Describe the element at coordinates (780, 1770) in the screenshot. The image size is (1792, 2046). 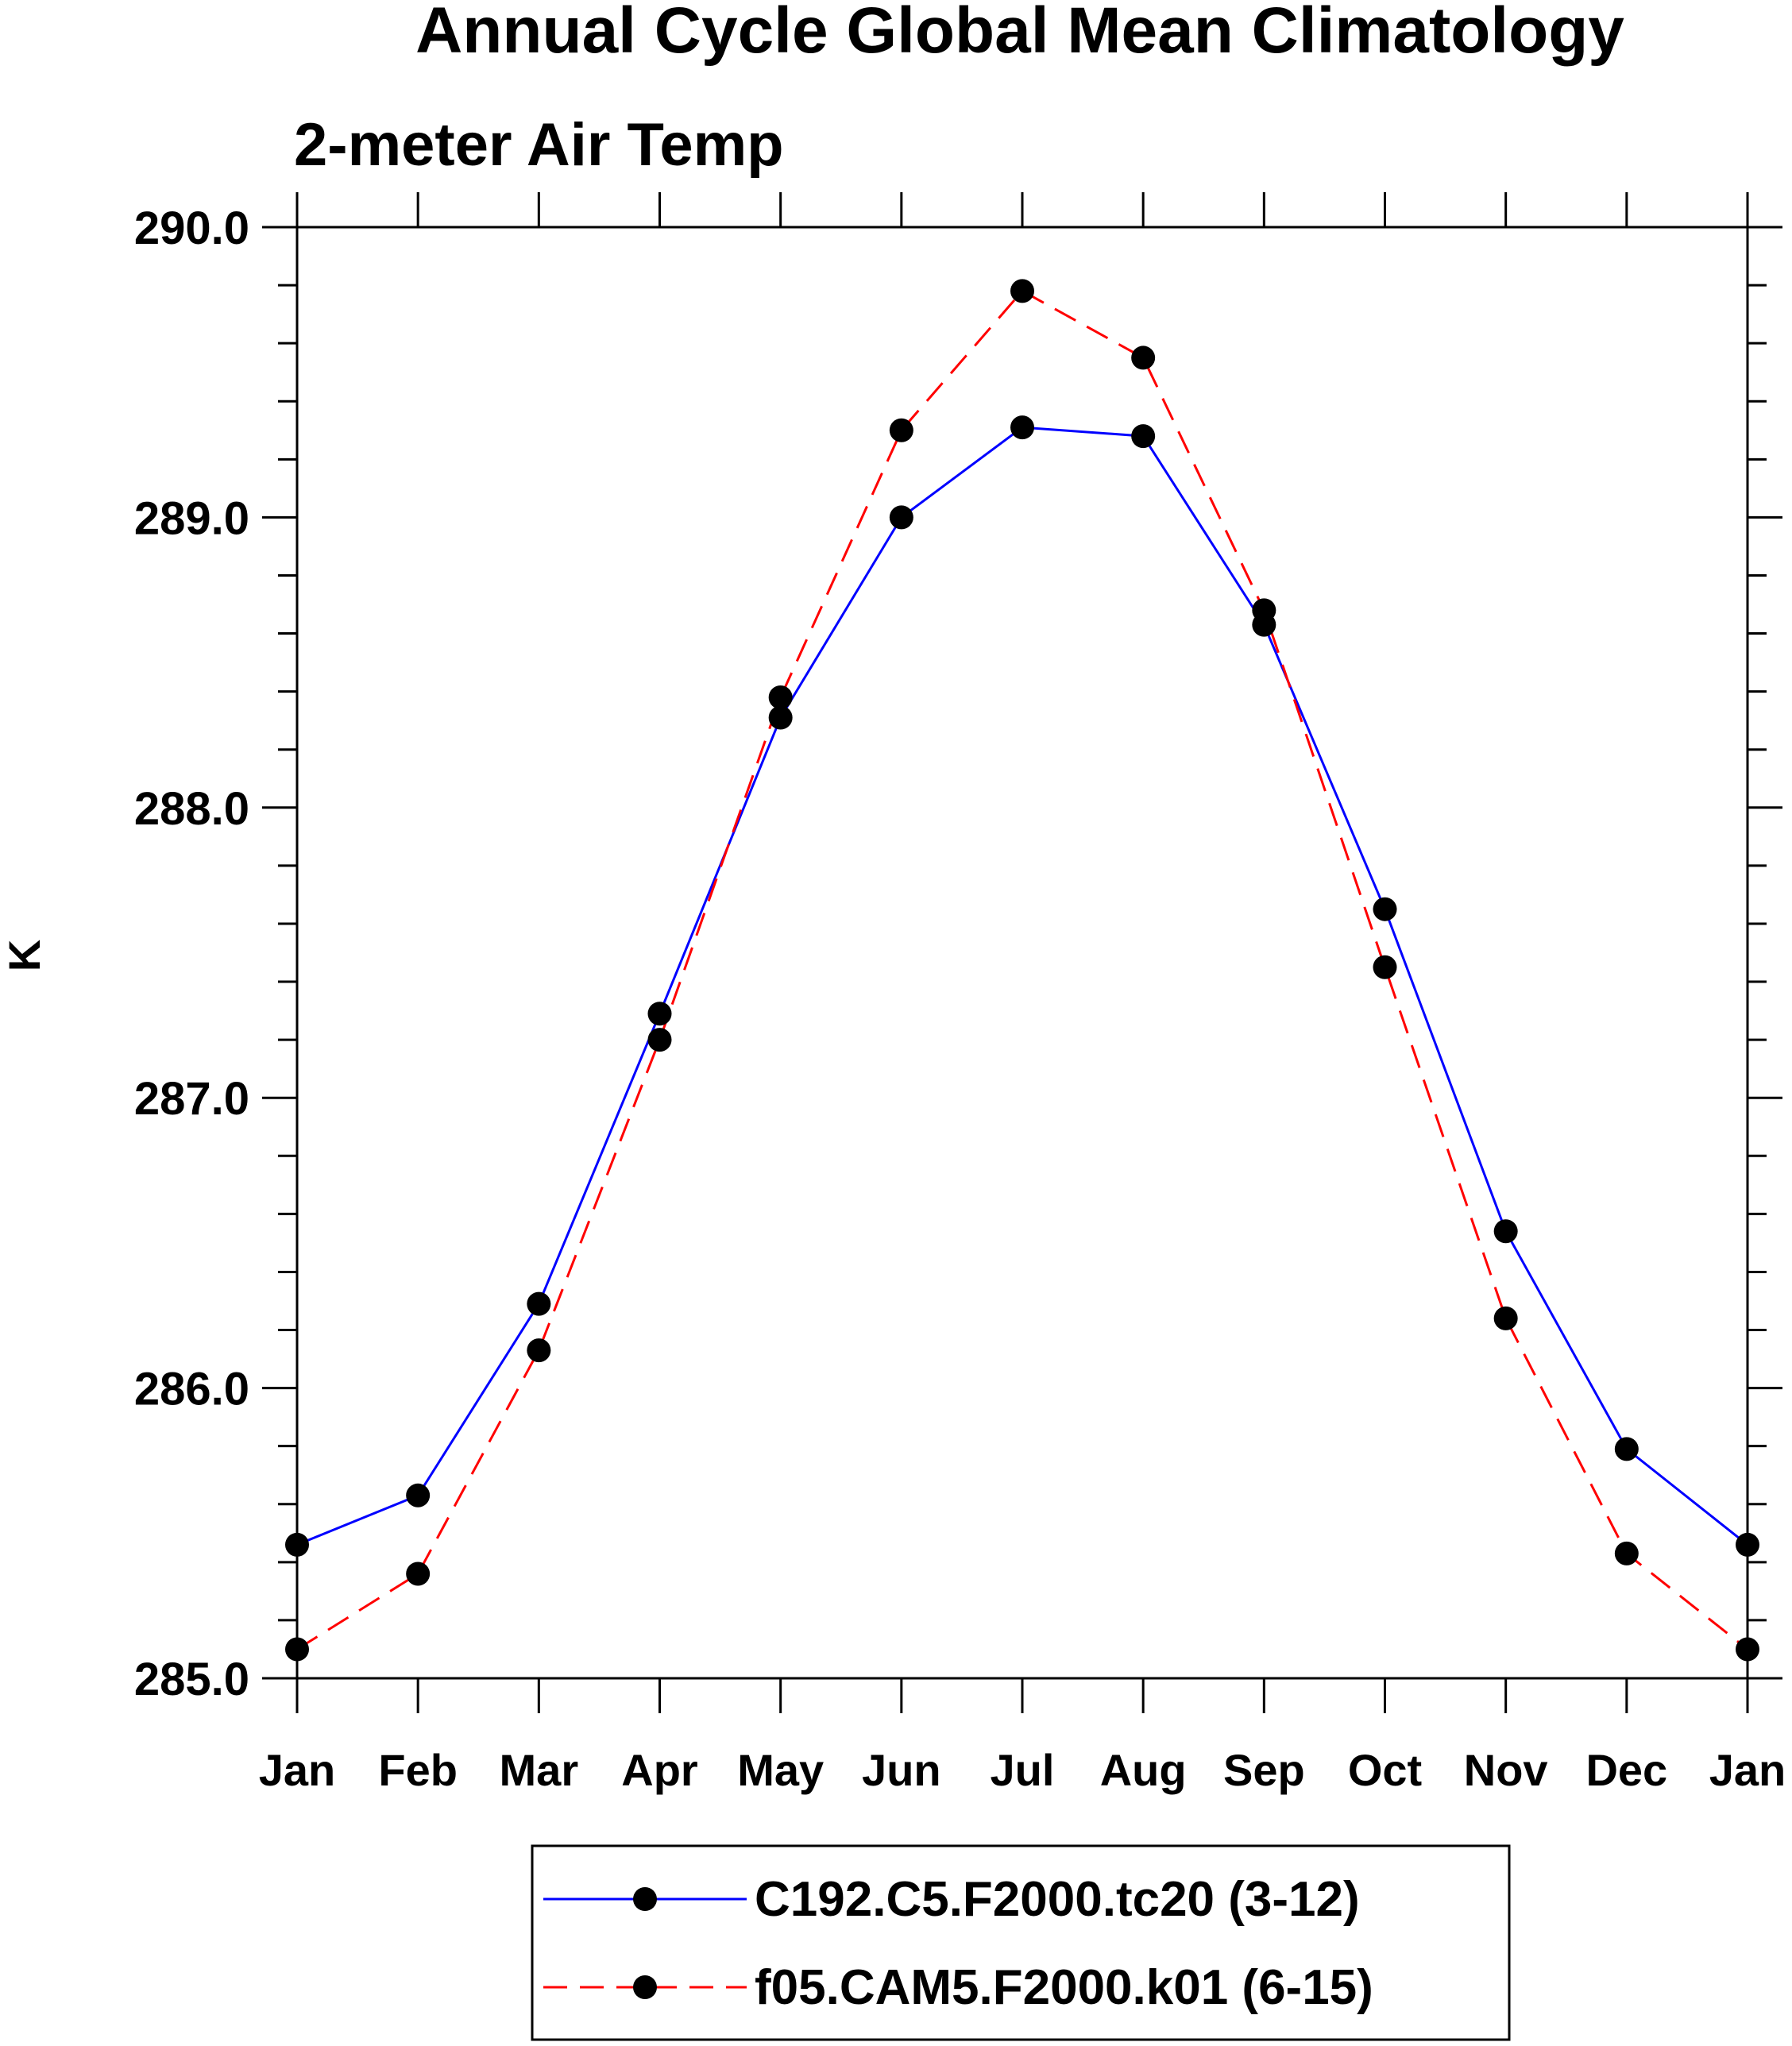
I see `x-tick-label: May` at that location.